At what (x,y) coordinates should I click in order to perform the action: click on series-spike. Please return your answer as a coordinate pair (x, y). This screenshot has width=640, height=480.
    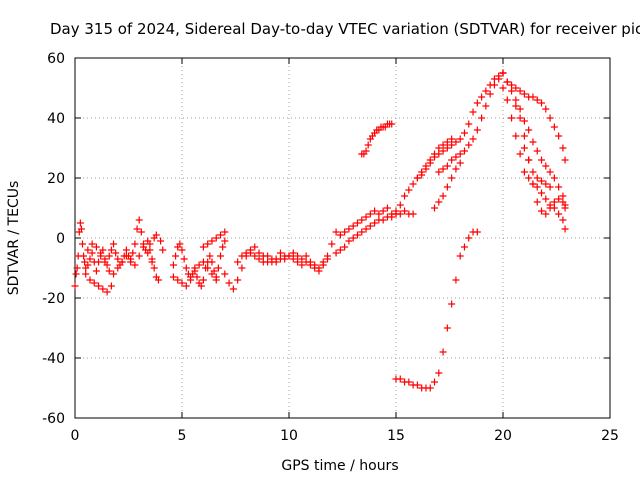
    Looking at the image, I should click on (156, 242).